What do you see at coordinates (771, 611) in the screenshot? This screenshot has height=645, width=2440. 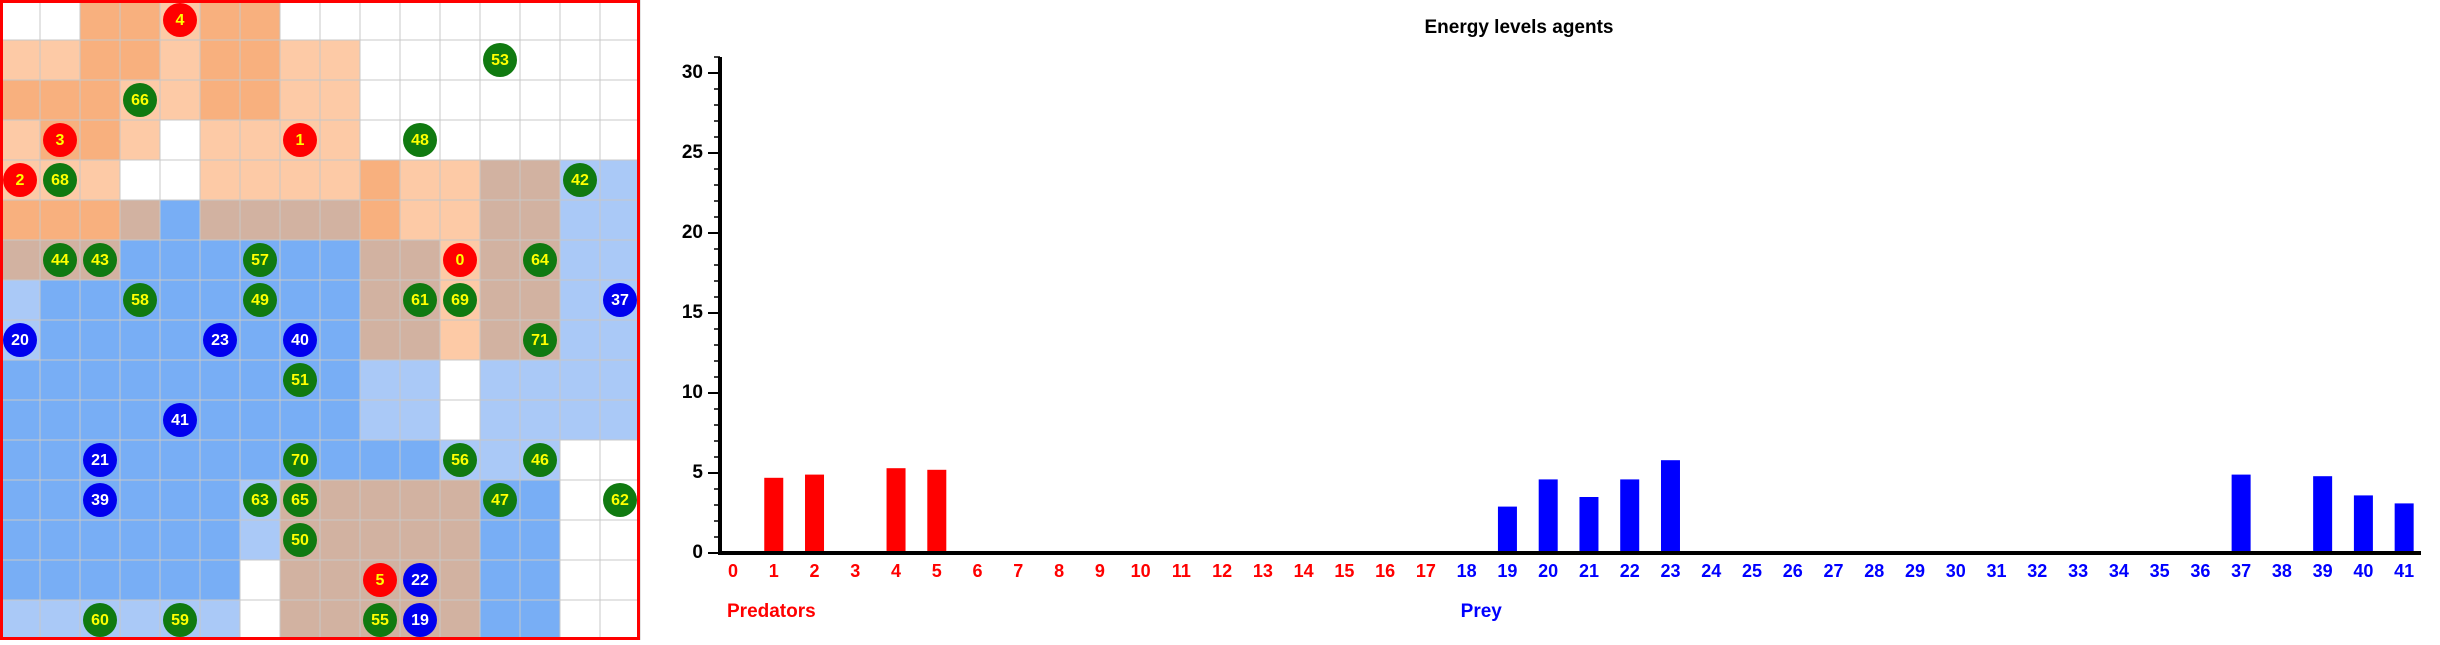 I see `legend-label: Predators` at bounding box center [771, 611].